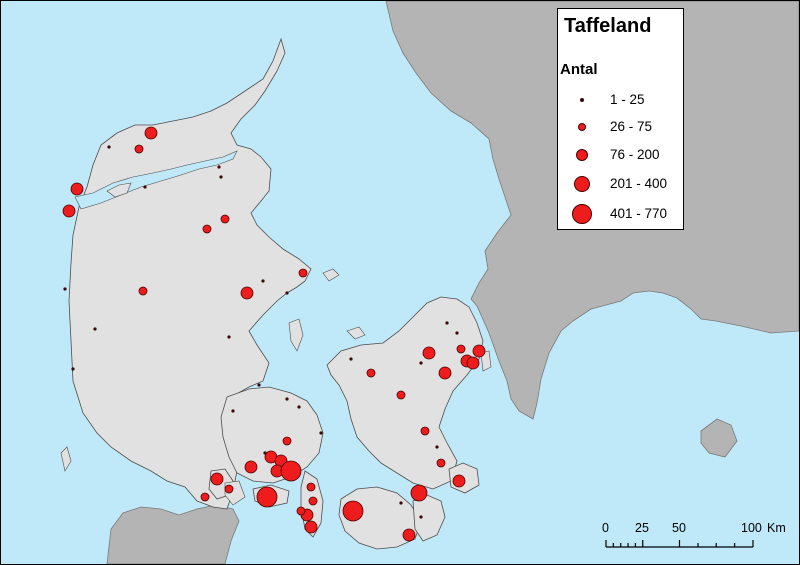 The width and height of the screenshot is (800, 565). I want to click on island-east, so click(719, 438).